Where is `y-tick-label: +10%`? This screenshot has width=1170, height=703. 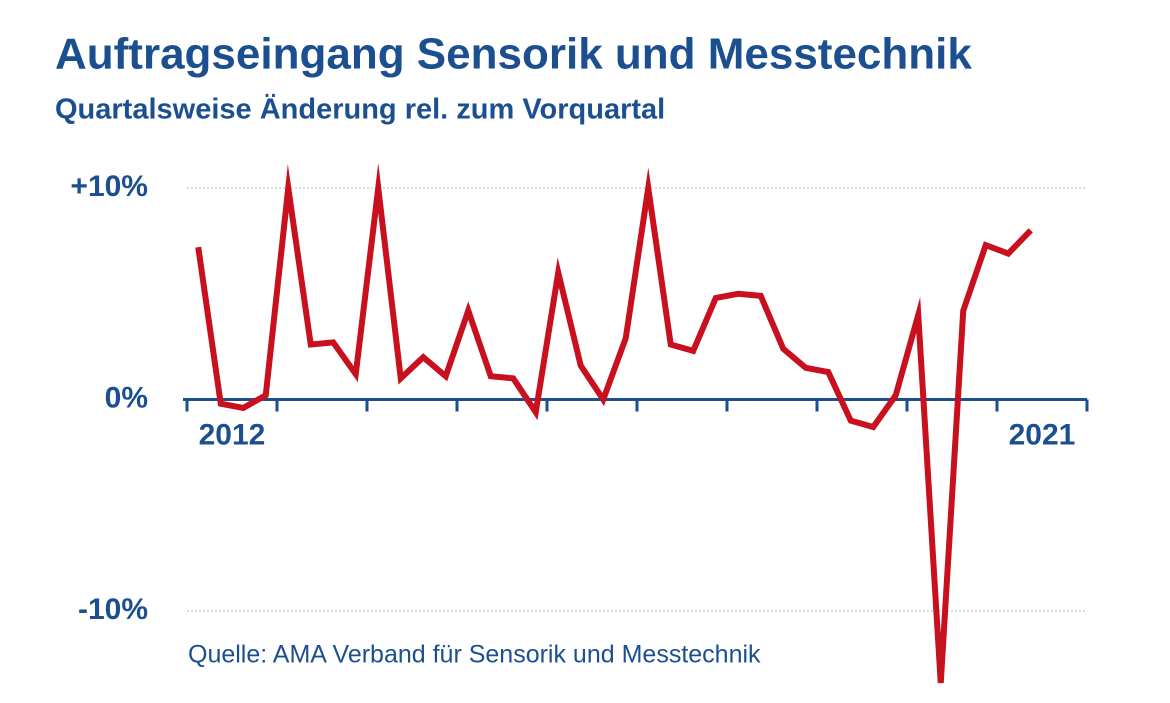
y-tick-label: +10% is located at coordinates (109, 186).